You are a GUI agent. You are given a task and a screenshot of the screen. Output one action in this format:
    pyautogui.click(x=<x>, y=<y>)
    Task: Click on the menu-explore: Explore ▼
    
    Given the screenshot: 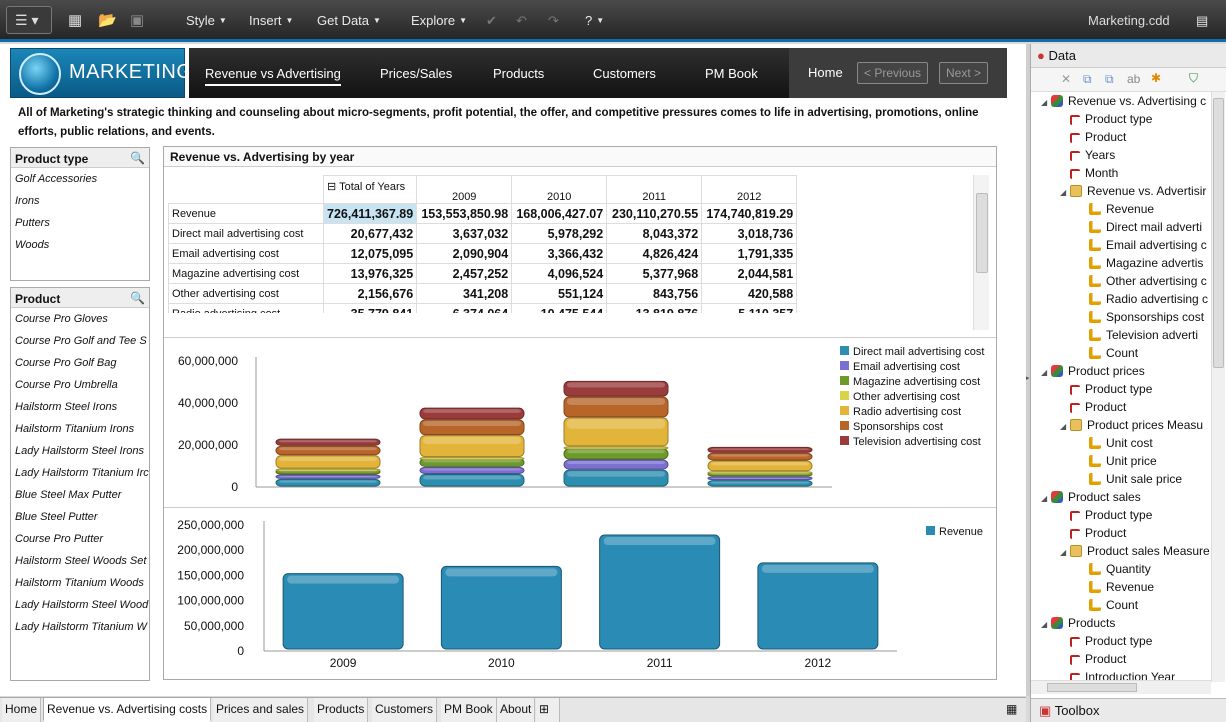 What is the action you would take?
    pyautogui.click(x=439, y=20)
    